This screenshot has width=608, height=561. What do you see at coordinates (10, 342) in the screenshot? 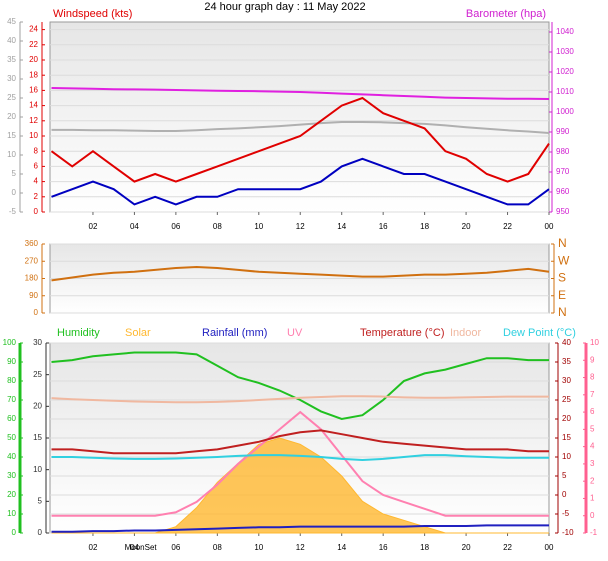
I see `tick-label: 100` at bounding box center [10, 342].